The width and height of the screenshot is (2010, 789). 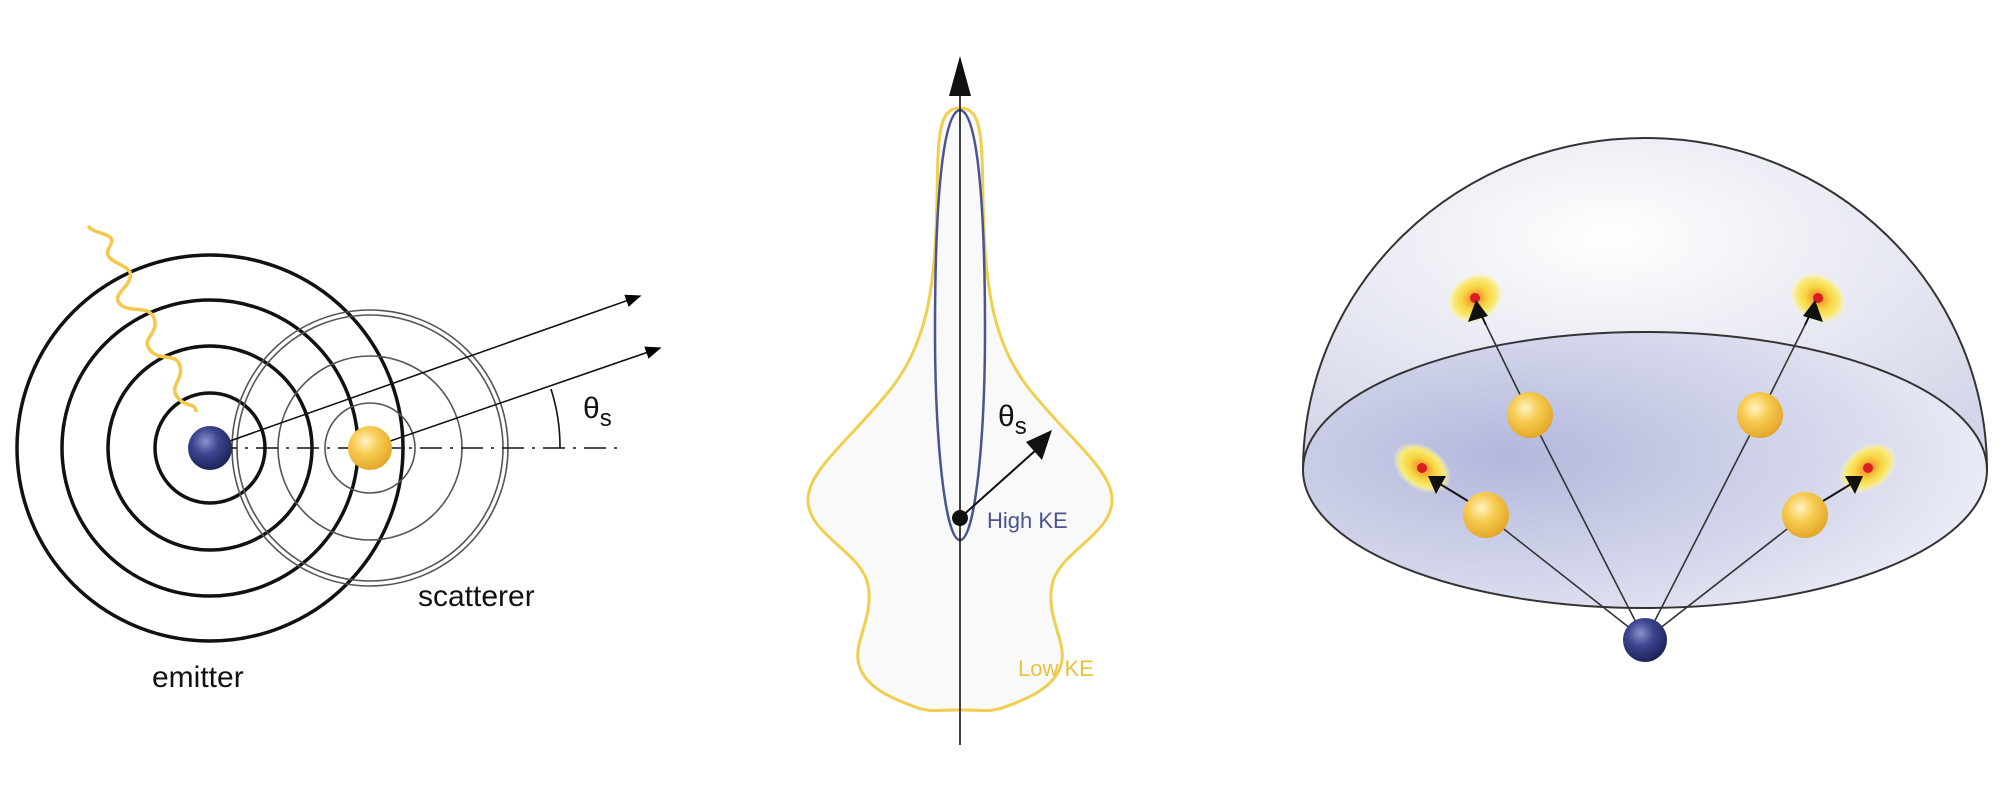 I want to click on theta-s-label-2: θs, so click(x=1012, y=420).